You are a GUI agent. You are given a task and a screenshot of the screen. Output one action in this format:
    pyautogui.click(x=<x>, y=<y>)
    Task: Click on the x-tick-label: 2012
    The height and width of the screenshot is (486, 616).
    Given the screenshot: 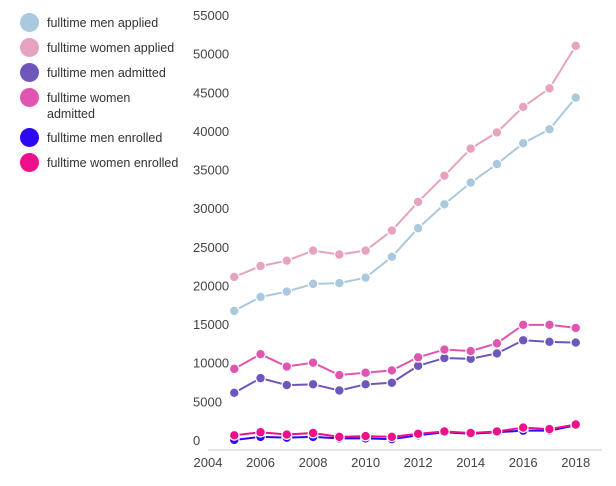 What is the action you would take?
    pyautogui.click(x=418, y=462)
    